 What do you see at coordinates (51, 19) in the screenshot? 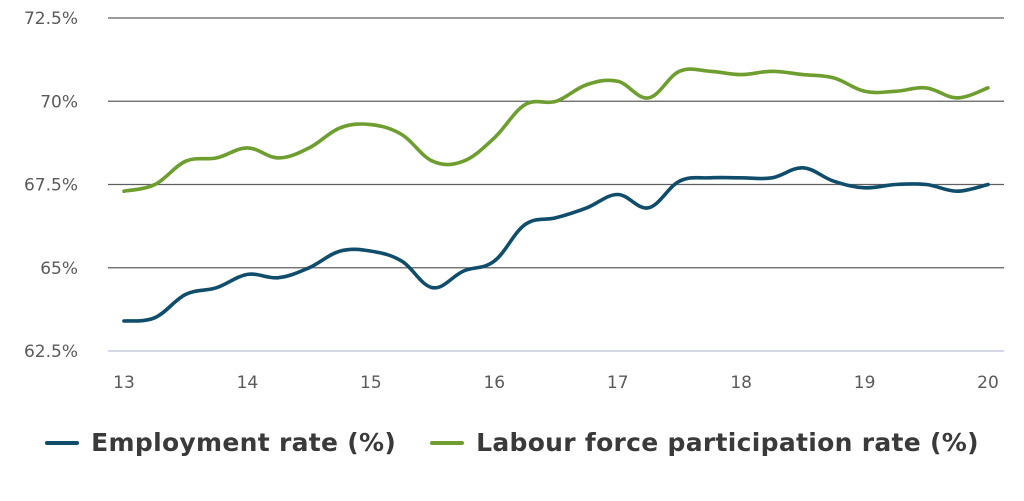
I see `y-tick-label-0: 72.5%` at bounding box center [51, 19].